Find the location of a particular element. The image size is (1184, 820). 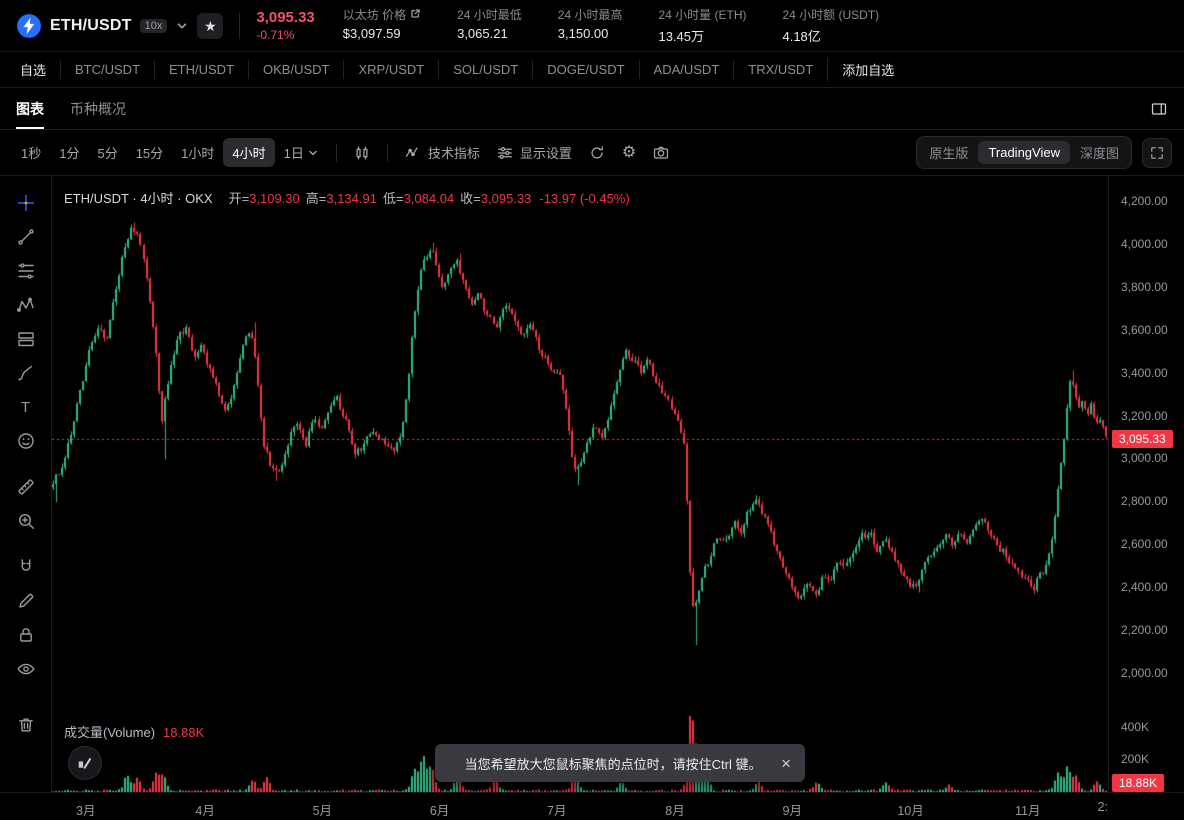

tab-pair-xrpusdt: XRP/USDT is located at coordinates (390, 69).